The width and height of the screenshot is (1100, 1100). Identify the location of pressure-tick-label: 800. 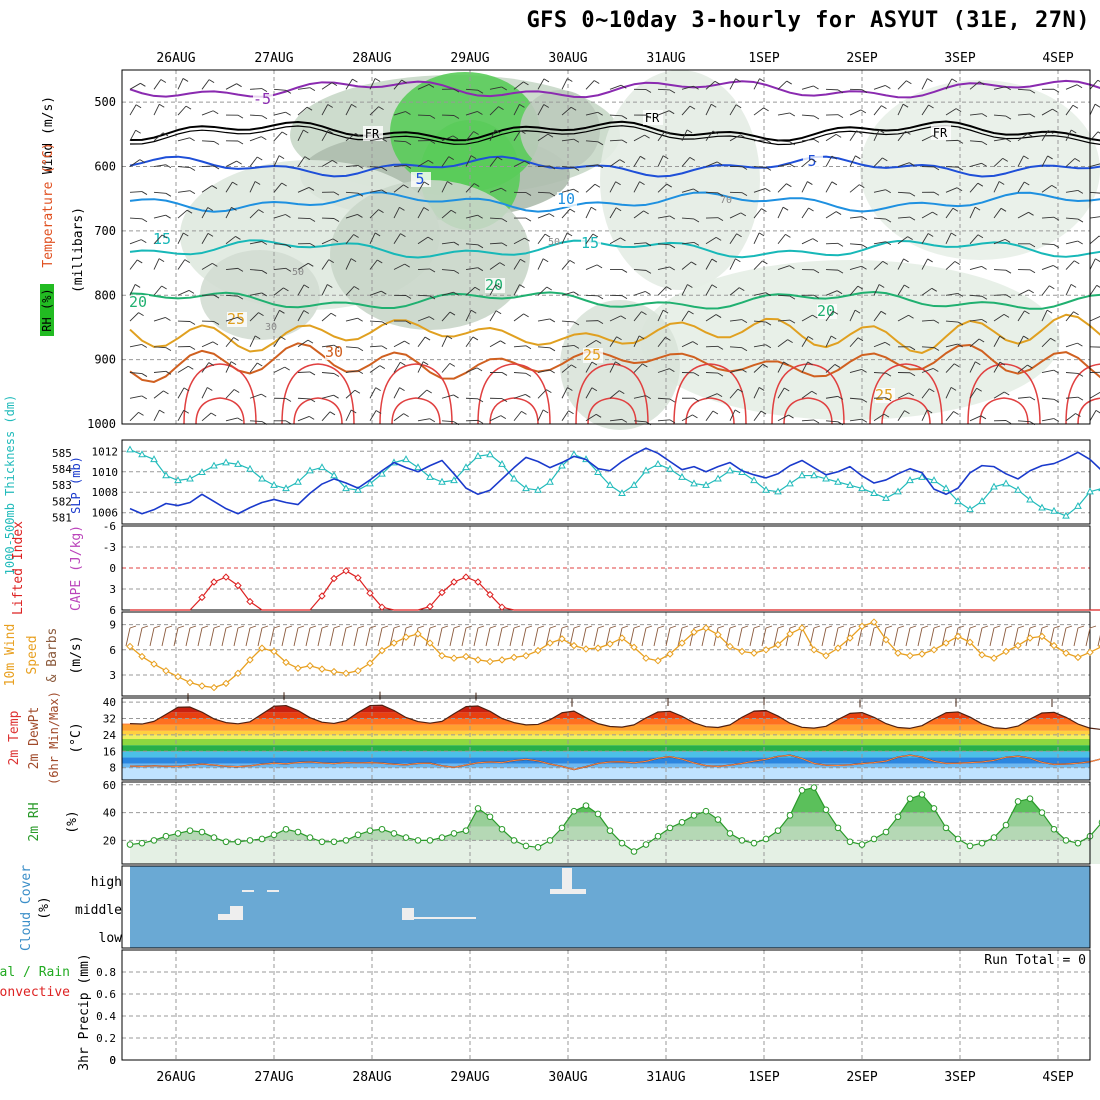
(105, 295).